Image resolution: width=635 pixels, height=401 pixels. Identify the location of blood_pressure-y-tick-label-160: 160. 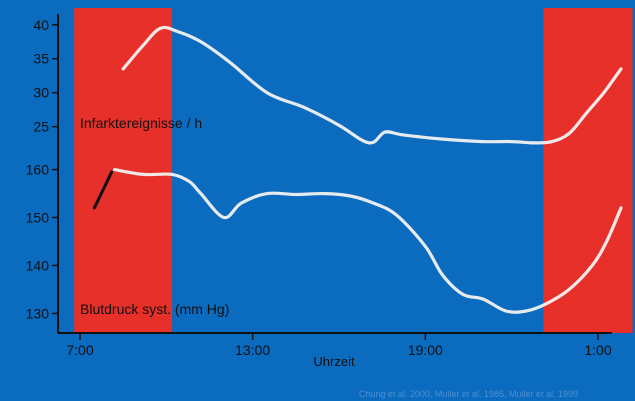
(38, 170).